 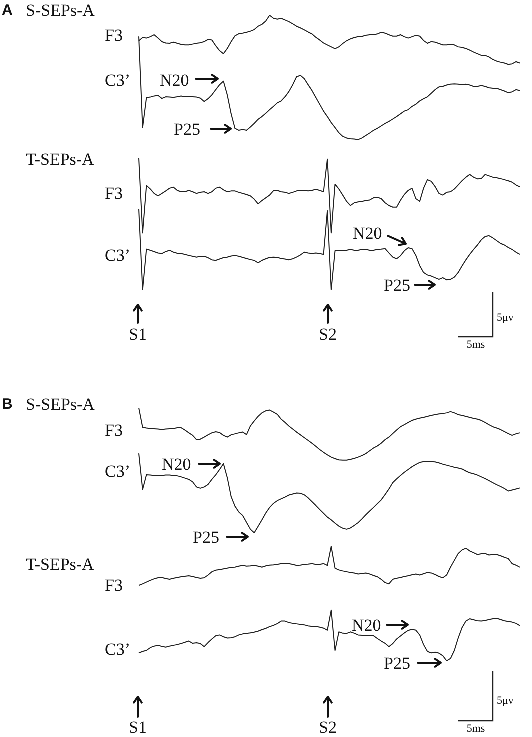 I want to click on text: A, so click(x=7, y=10).